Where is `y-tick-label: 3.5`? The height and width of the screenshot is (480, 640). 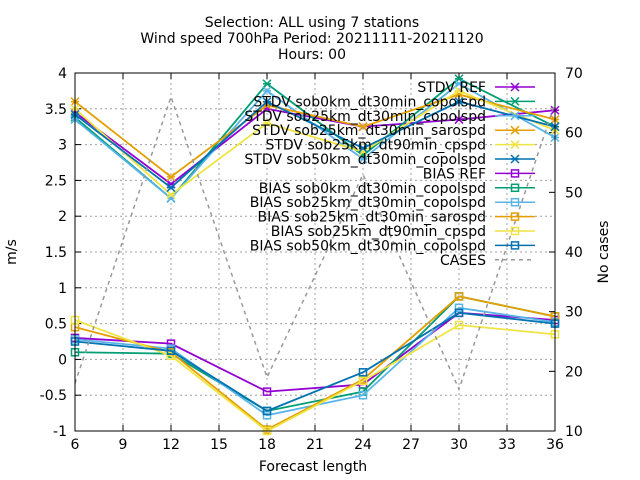
y-tick-label: 3.5 is located at coordinates (56, 110).